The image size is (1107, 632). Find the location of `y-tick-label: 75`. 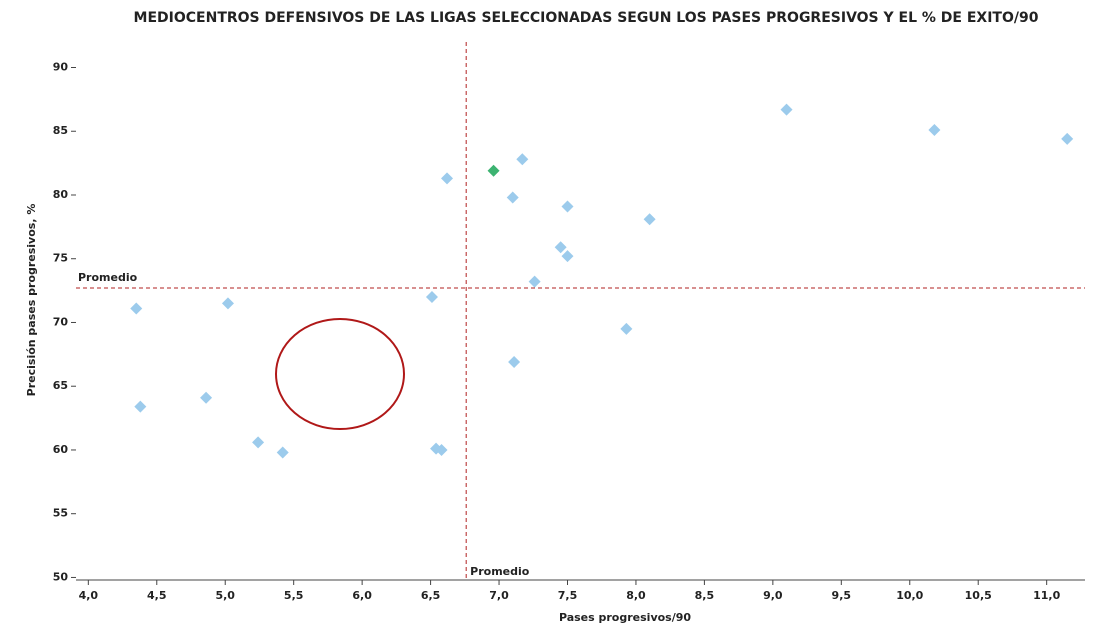

y-tick-label: 75 is located at coordinates (60, 258).